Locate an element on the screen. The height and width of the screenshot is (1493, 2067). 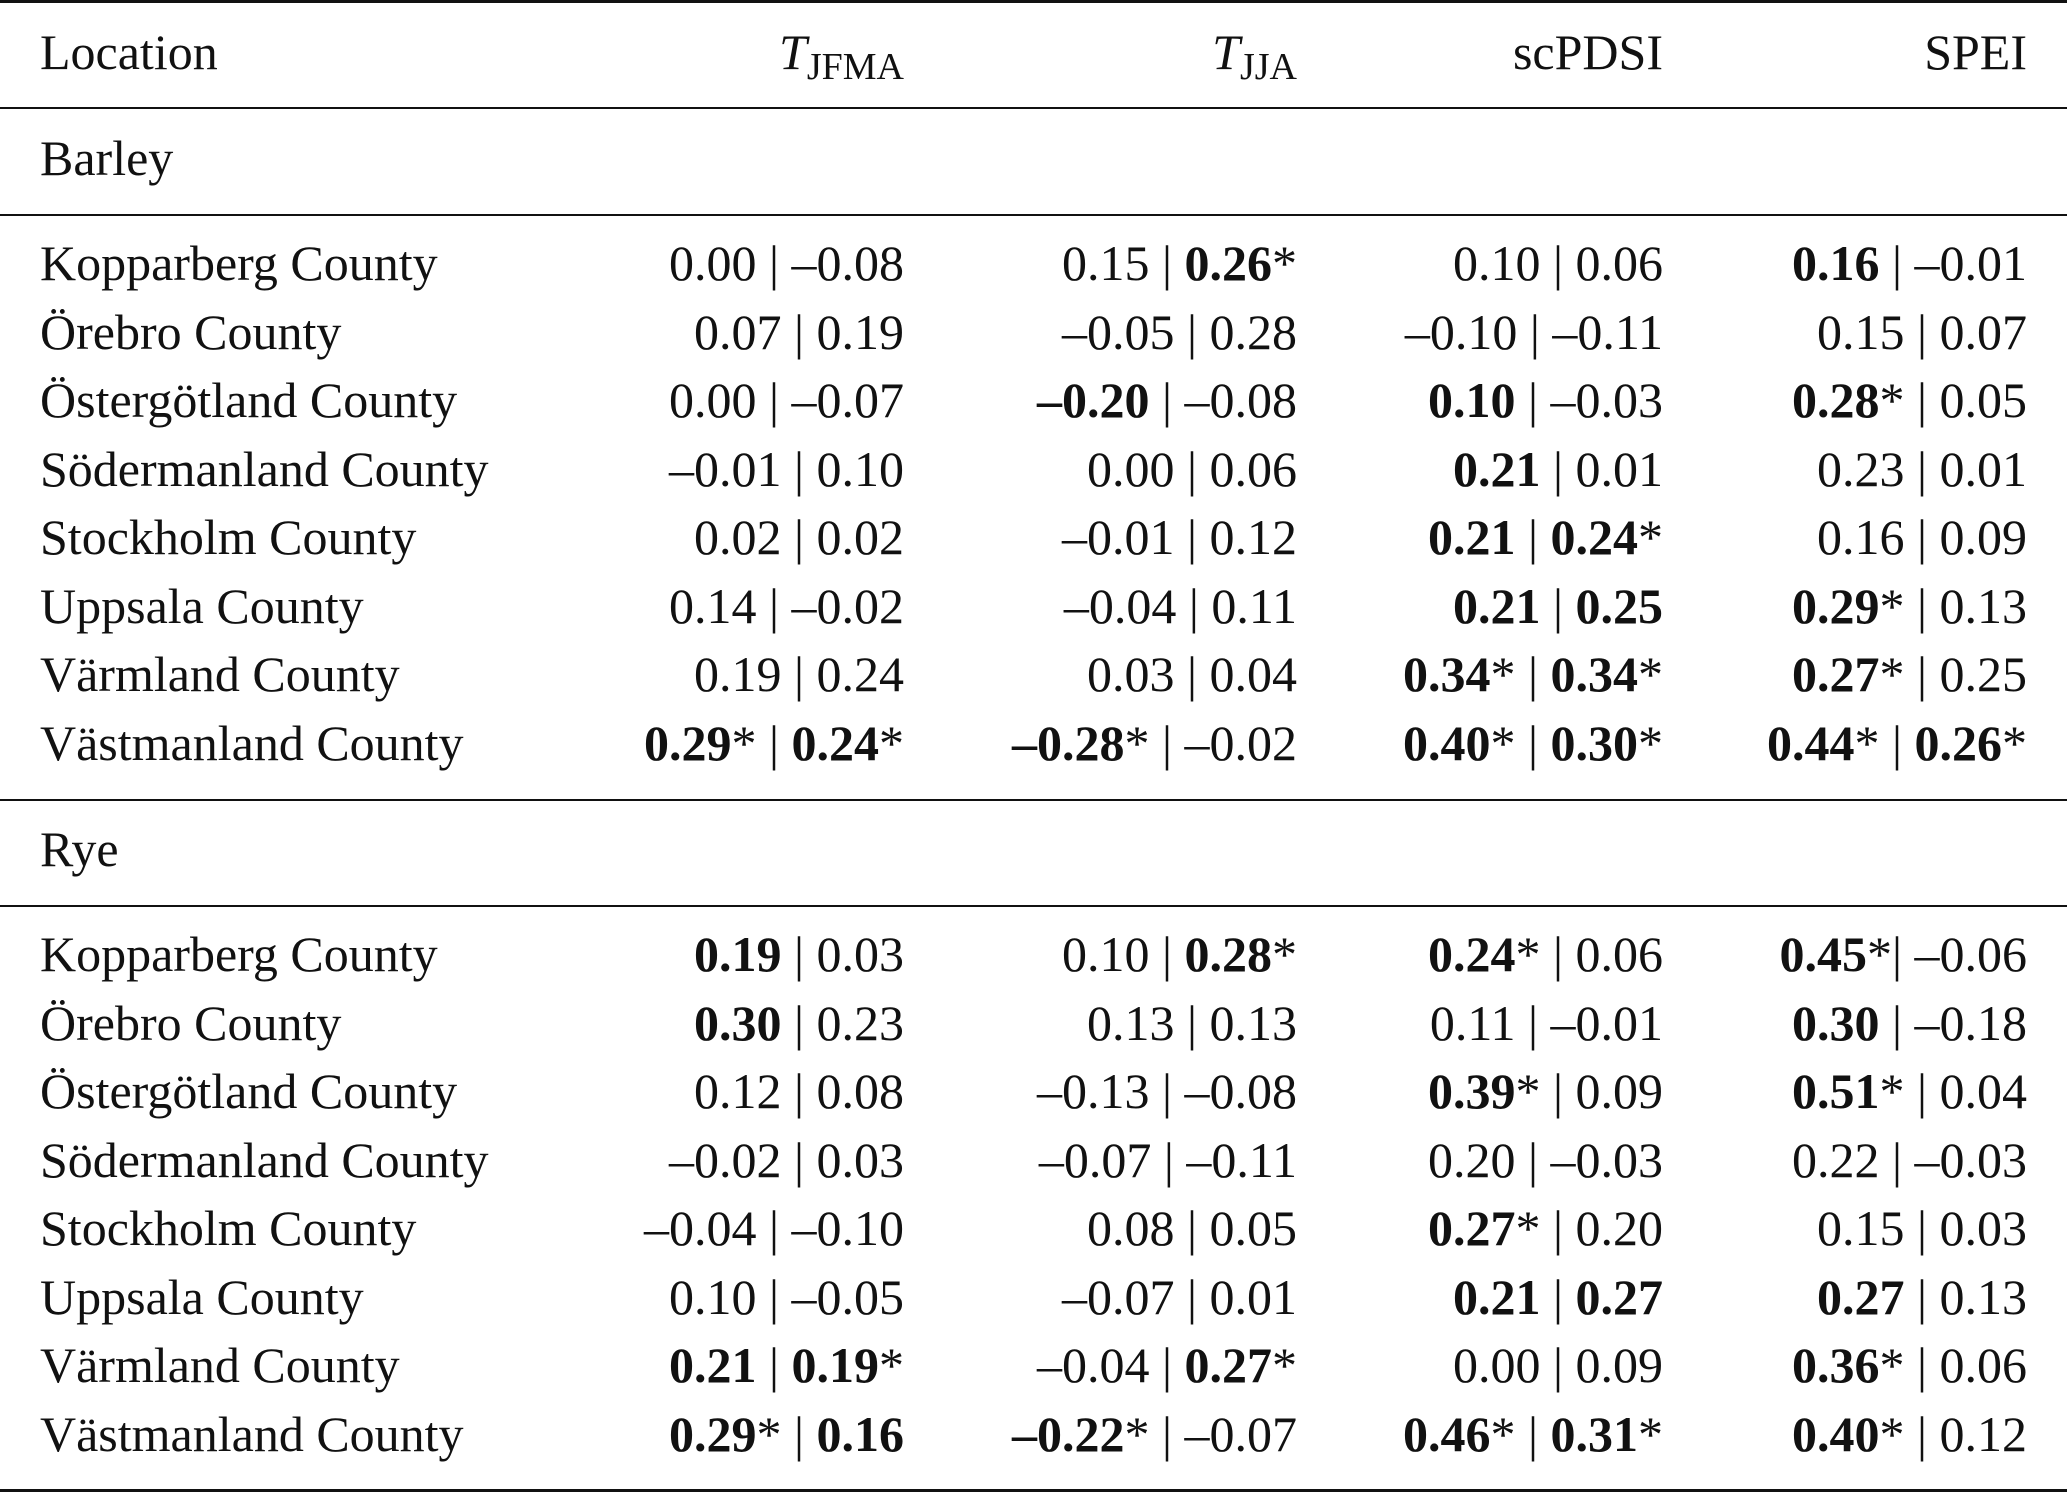
value-raw: 0.26 is located at coordinates (1958, 742).